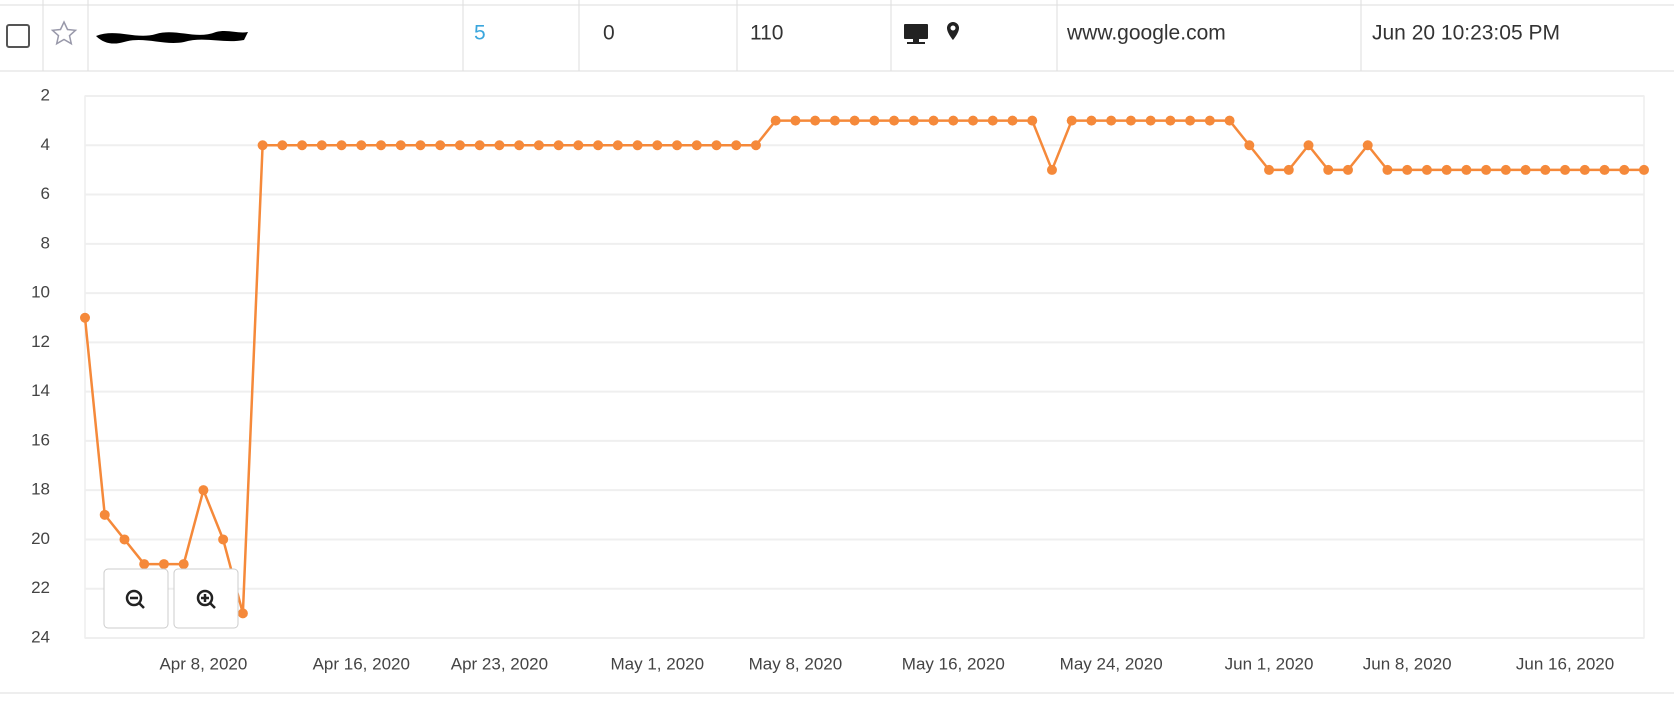 The height and width of the screenshot is (703, 1674). What do you see at coordinates (40, 439) in the screenshot?
I see `y-tick-label: 16` at bounding box center [40, 439].